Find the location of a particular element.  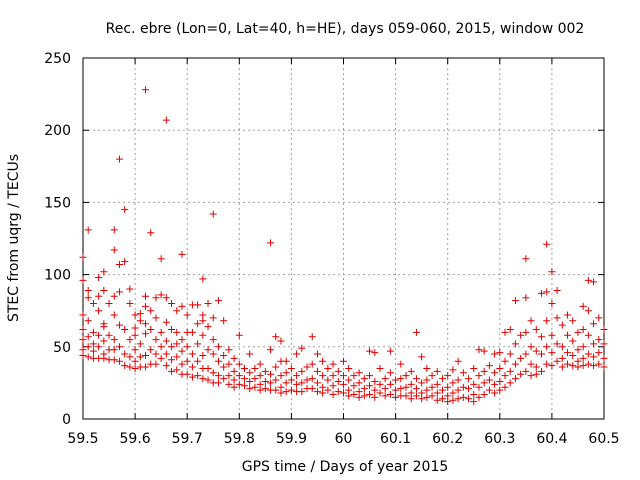

y-tick-label: 50 is located at coordinates (62, 348).